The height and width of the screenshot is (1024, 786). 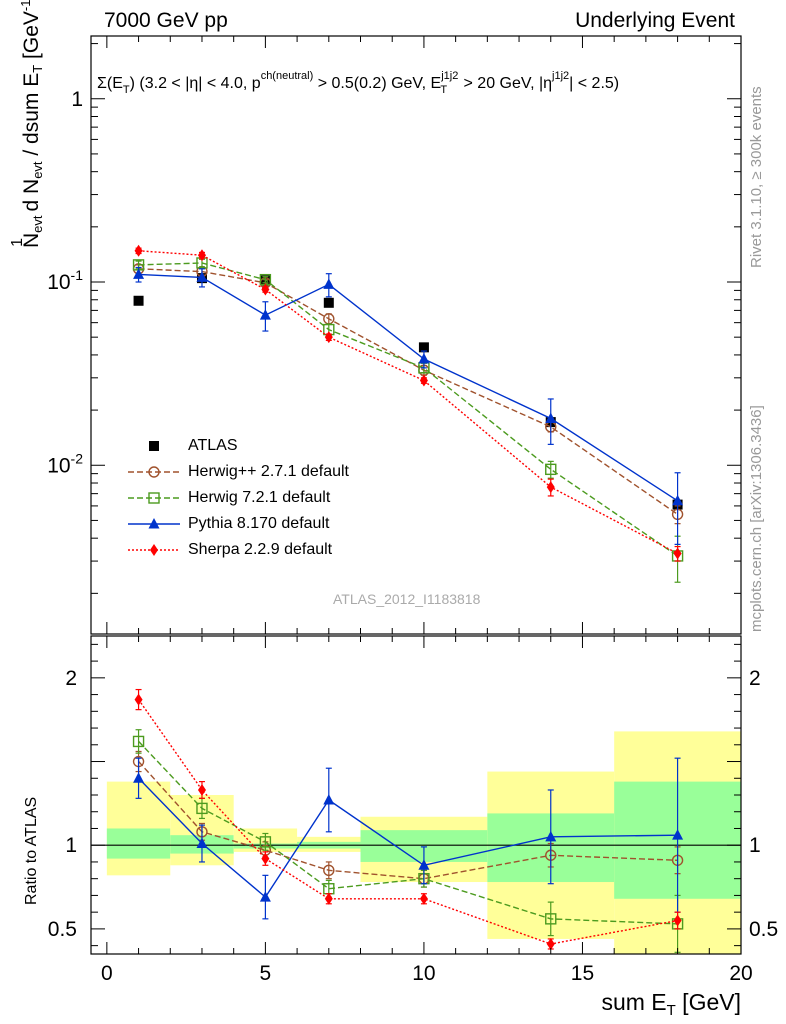 I want to click on legend-symbol-herwig7, so click(x=154, y=498).